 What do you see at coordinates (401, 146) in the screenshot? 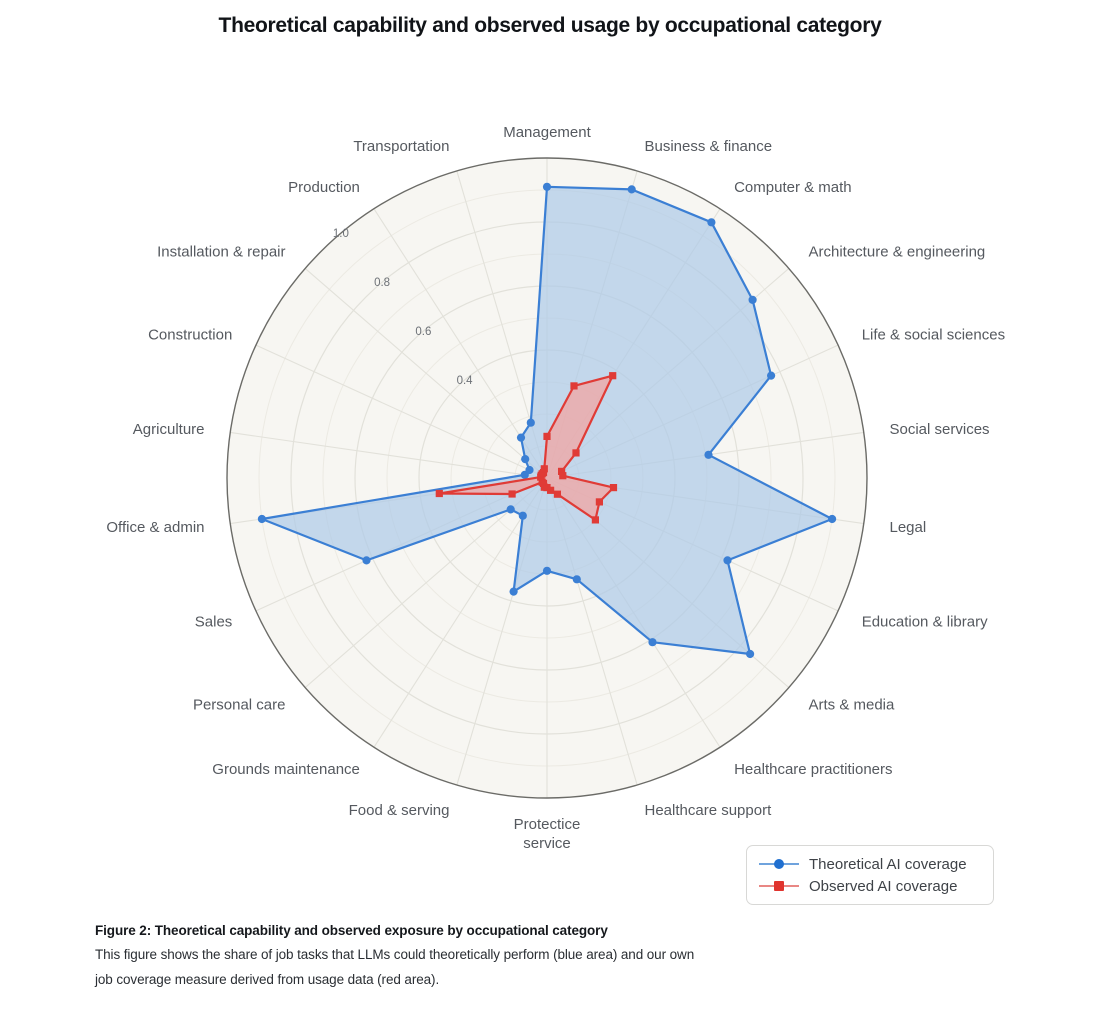
I see `axis-label-transportation: Transportation` at bounding box center [401, 146].